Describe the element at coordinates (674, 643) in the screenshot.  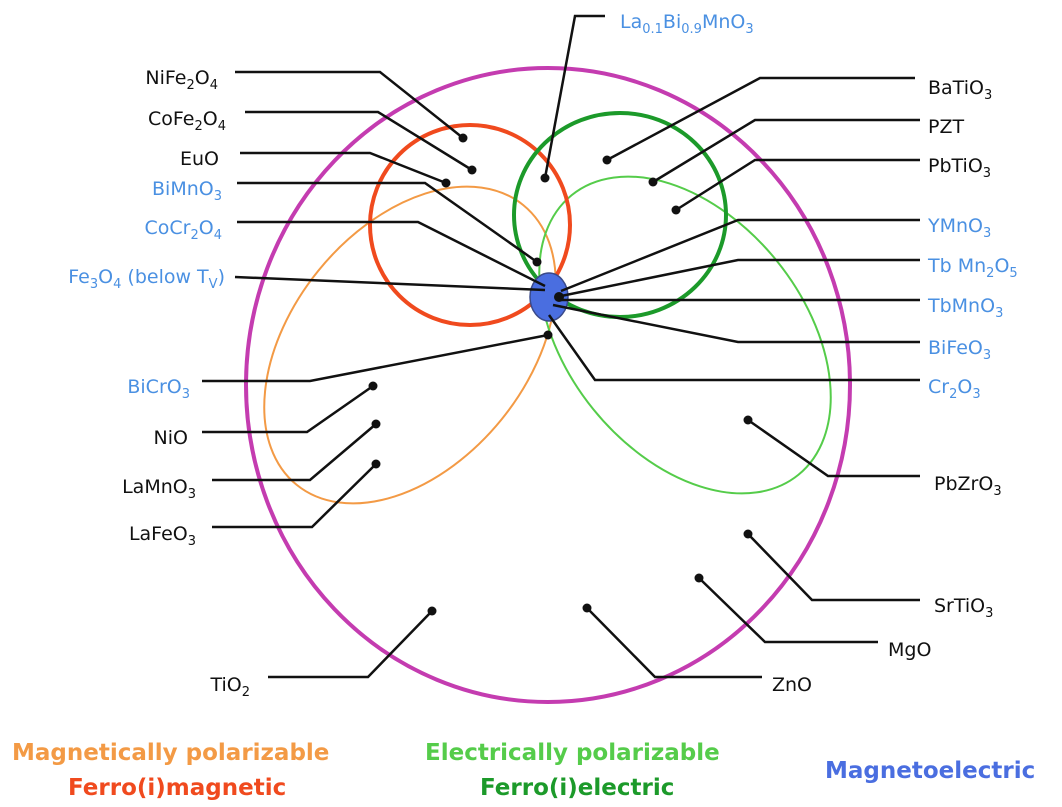
I see `leader-line-ZnO` at that location.